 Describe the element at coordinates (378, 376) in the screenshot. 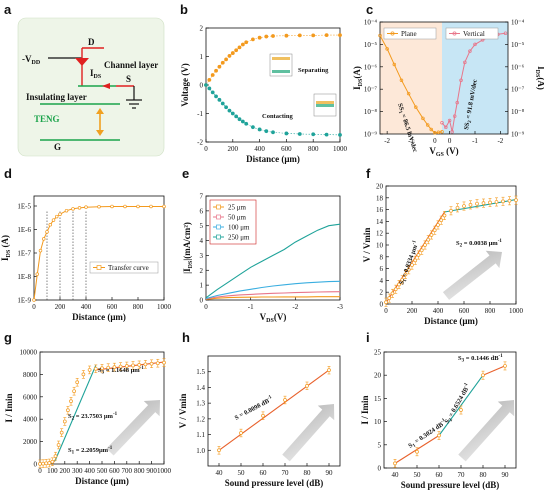

I see `i-y-tick-label-4: 20` at that location.